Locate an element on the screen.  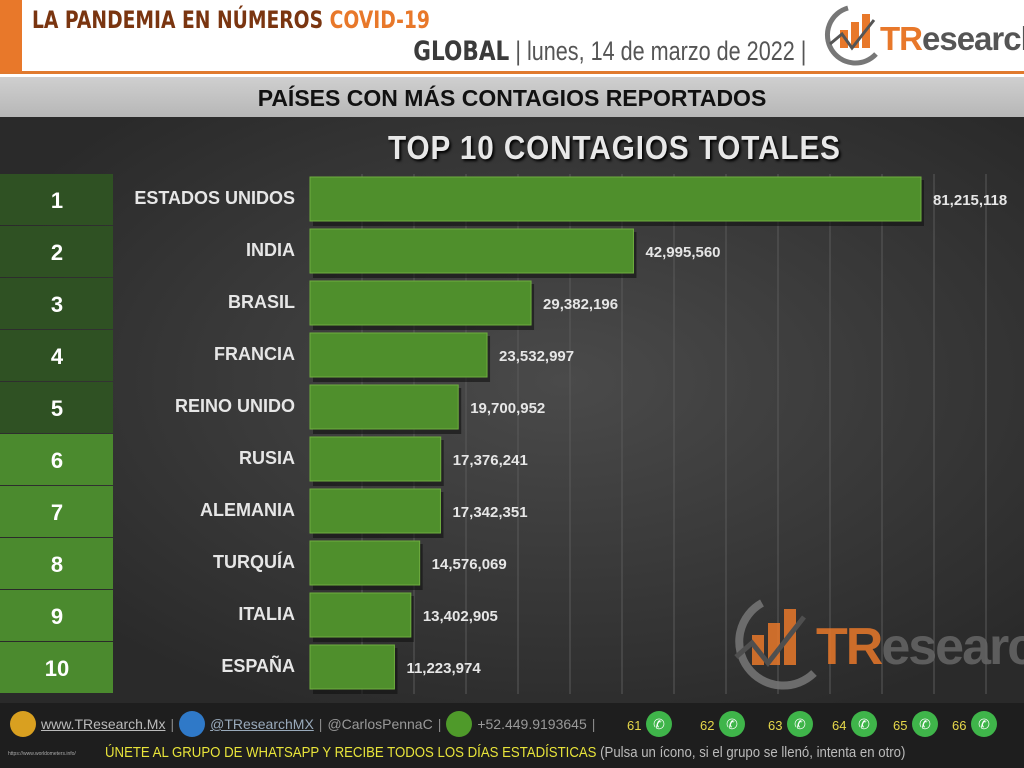
scope: GLOBAL is located at coordinates (460, 51).